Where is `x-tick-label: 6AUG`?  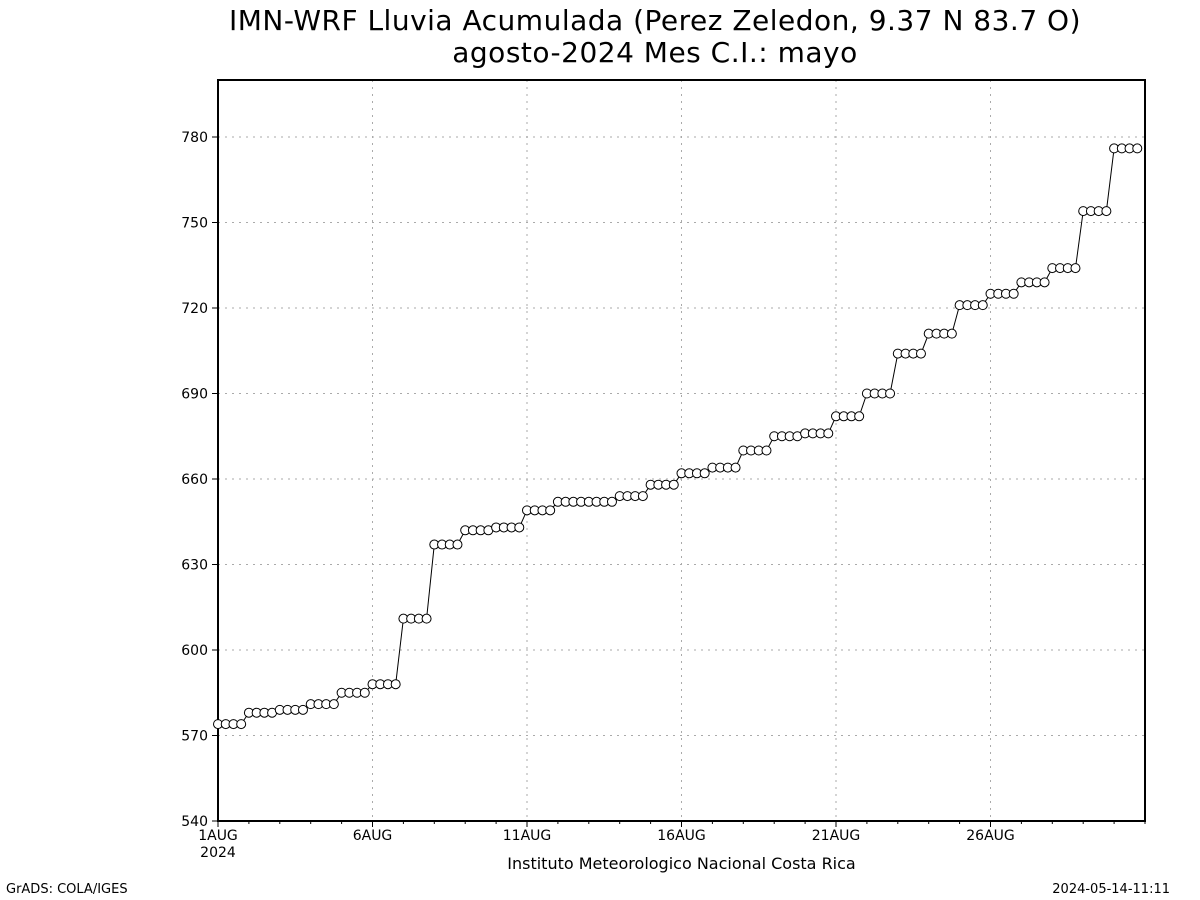 x-tick-label: 6AUG is located at coordinates (373, 836).